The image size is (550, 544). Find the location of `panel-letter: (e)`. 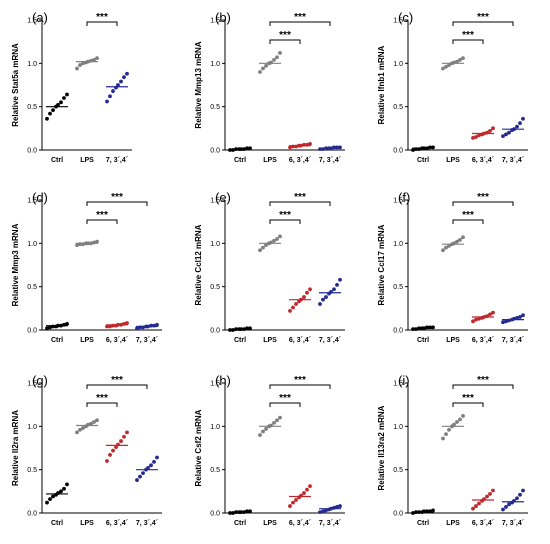

panel-letter: (e) is located at coordinates (223, 197).